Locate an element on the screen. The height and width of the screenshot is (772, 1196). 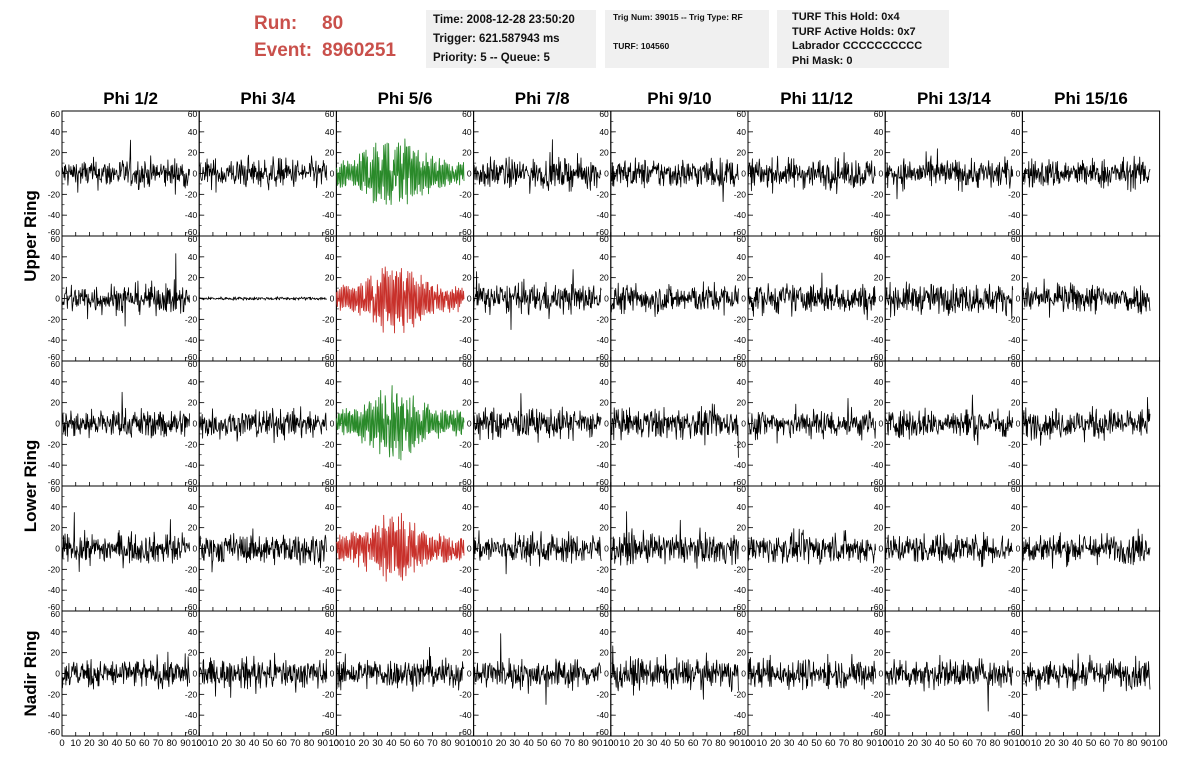
run-line: Run: 80 is located at coordinates (325, 23).